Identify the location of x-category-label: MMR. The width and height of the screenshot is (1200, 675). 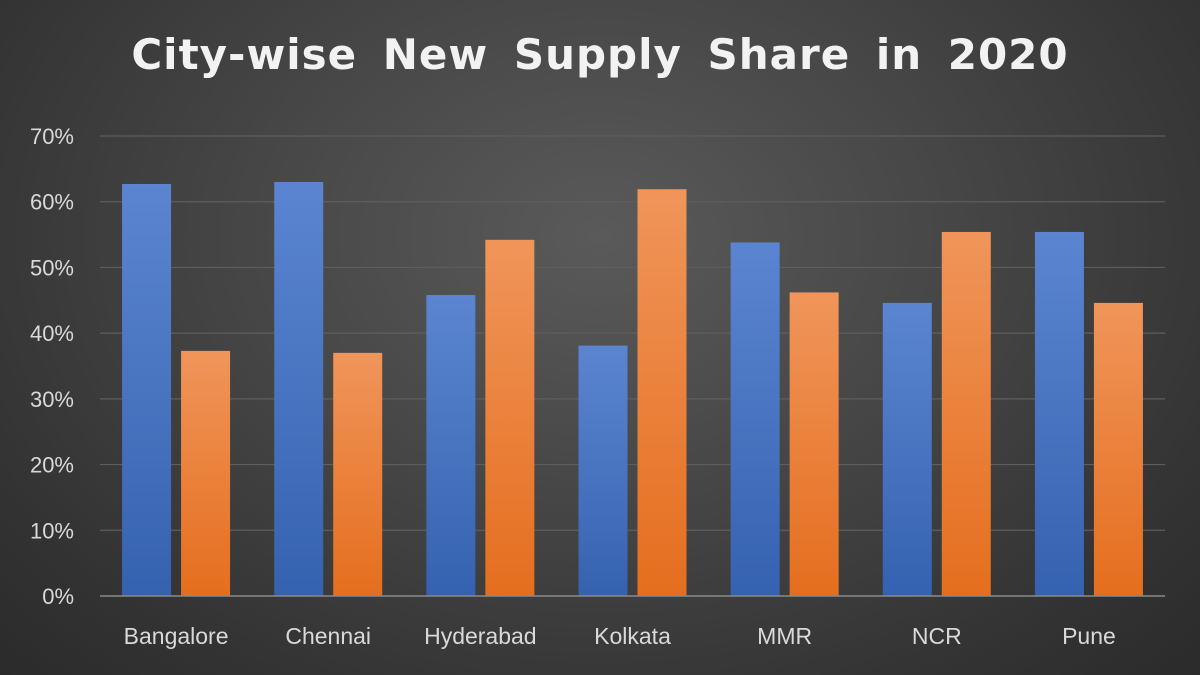
(784, 636).